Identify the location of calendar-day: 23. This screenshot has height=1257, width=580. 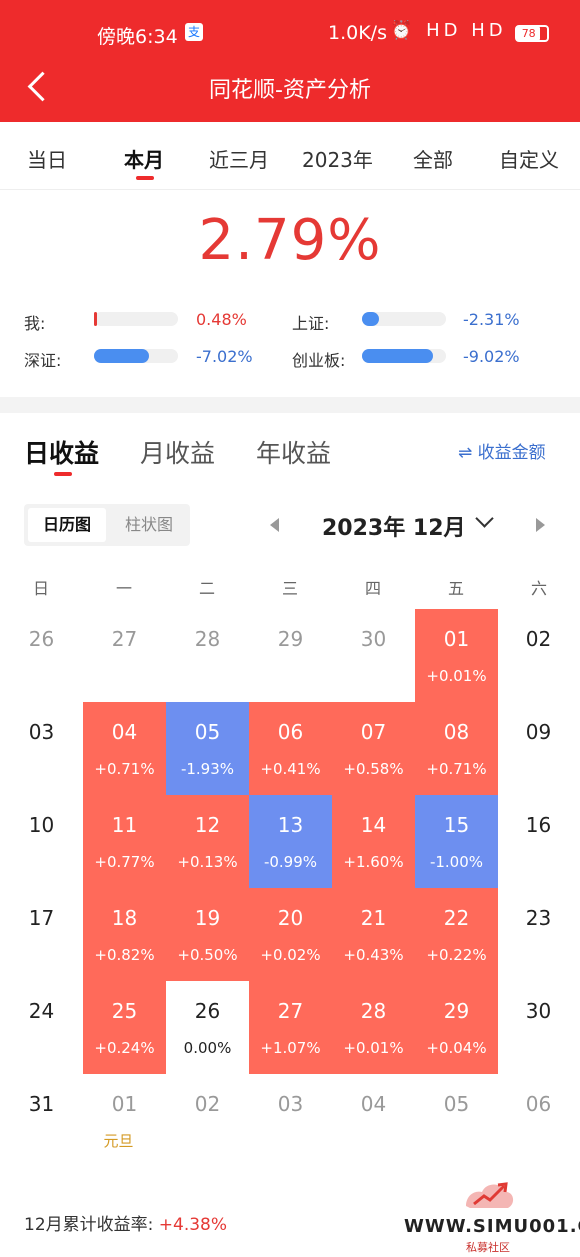
(538, 934).